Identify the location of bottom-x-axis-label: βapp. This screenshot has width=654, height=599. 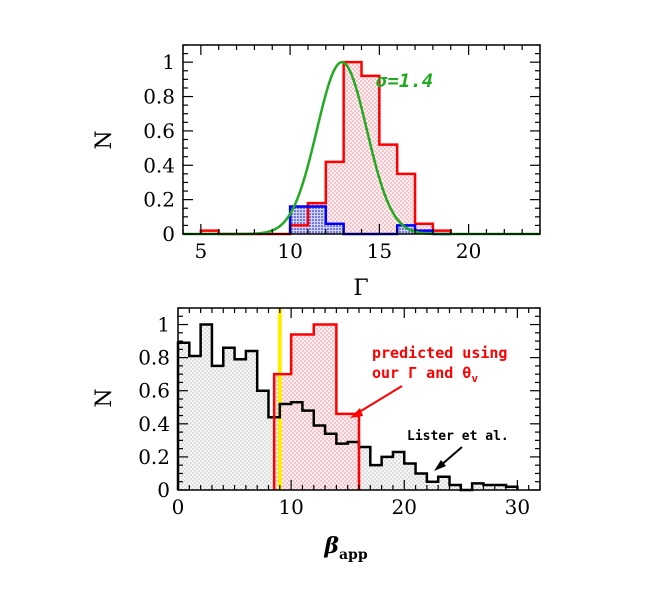
(345, 548).